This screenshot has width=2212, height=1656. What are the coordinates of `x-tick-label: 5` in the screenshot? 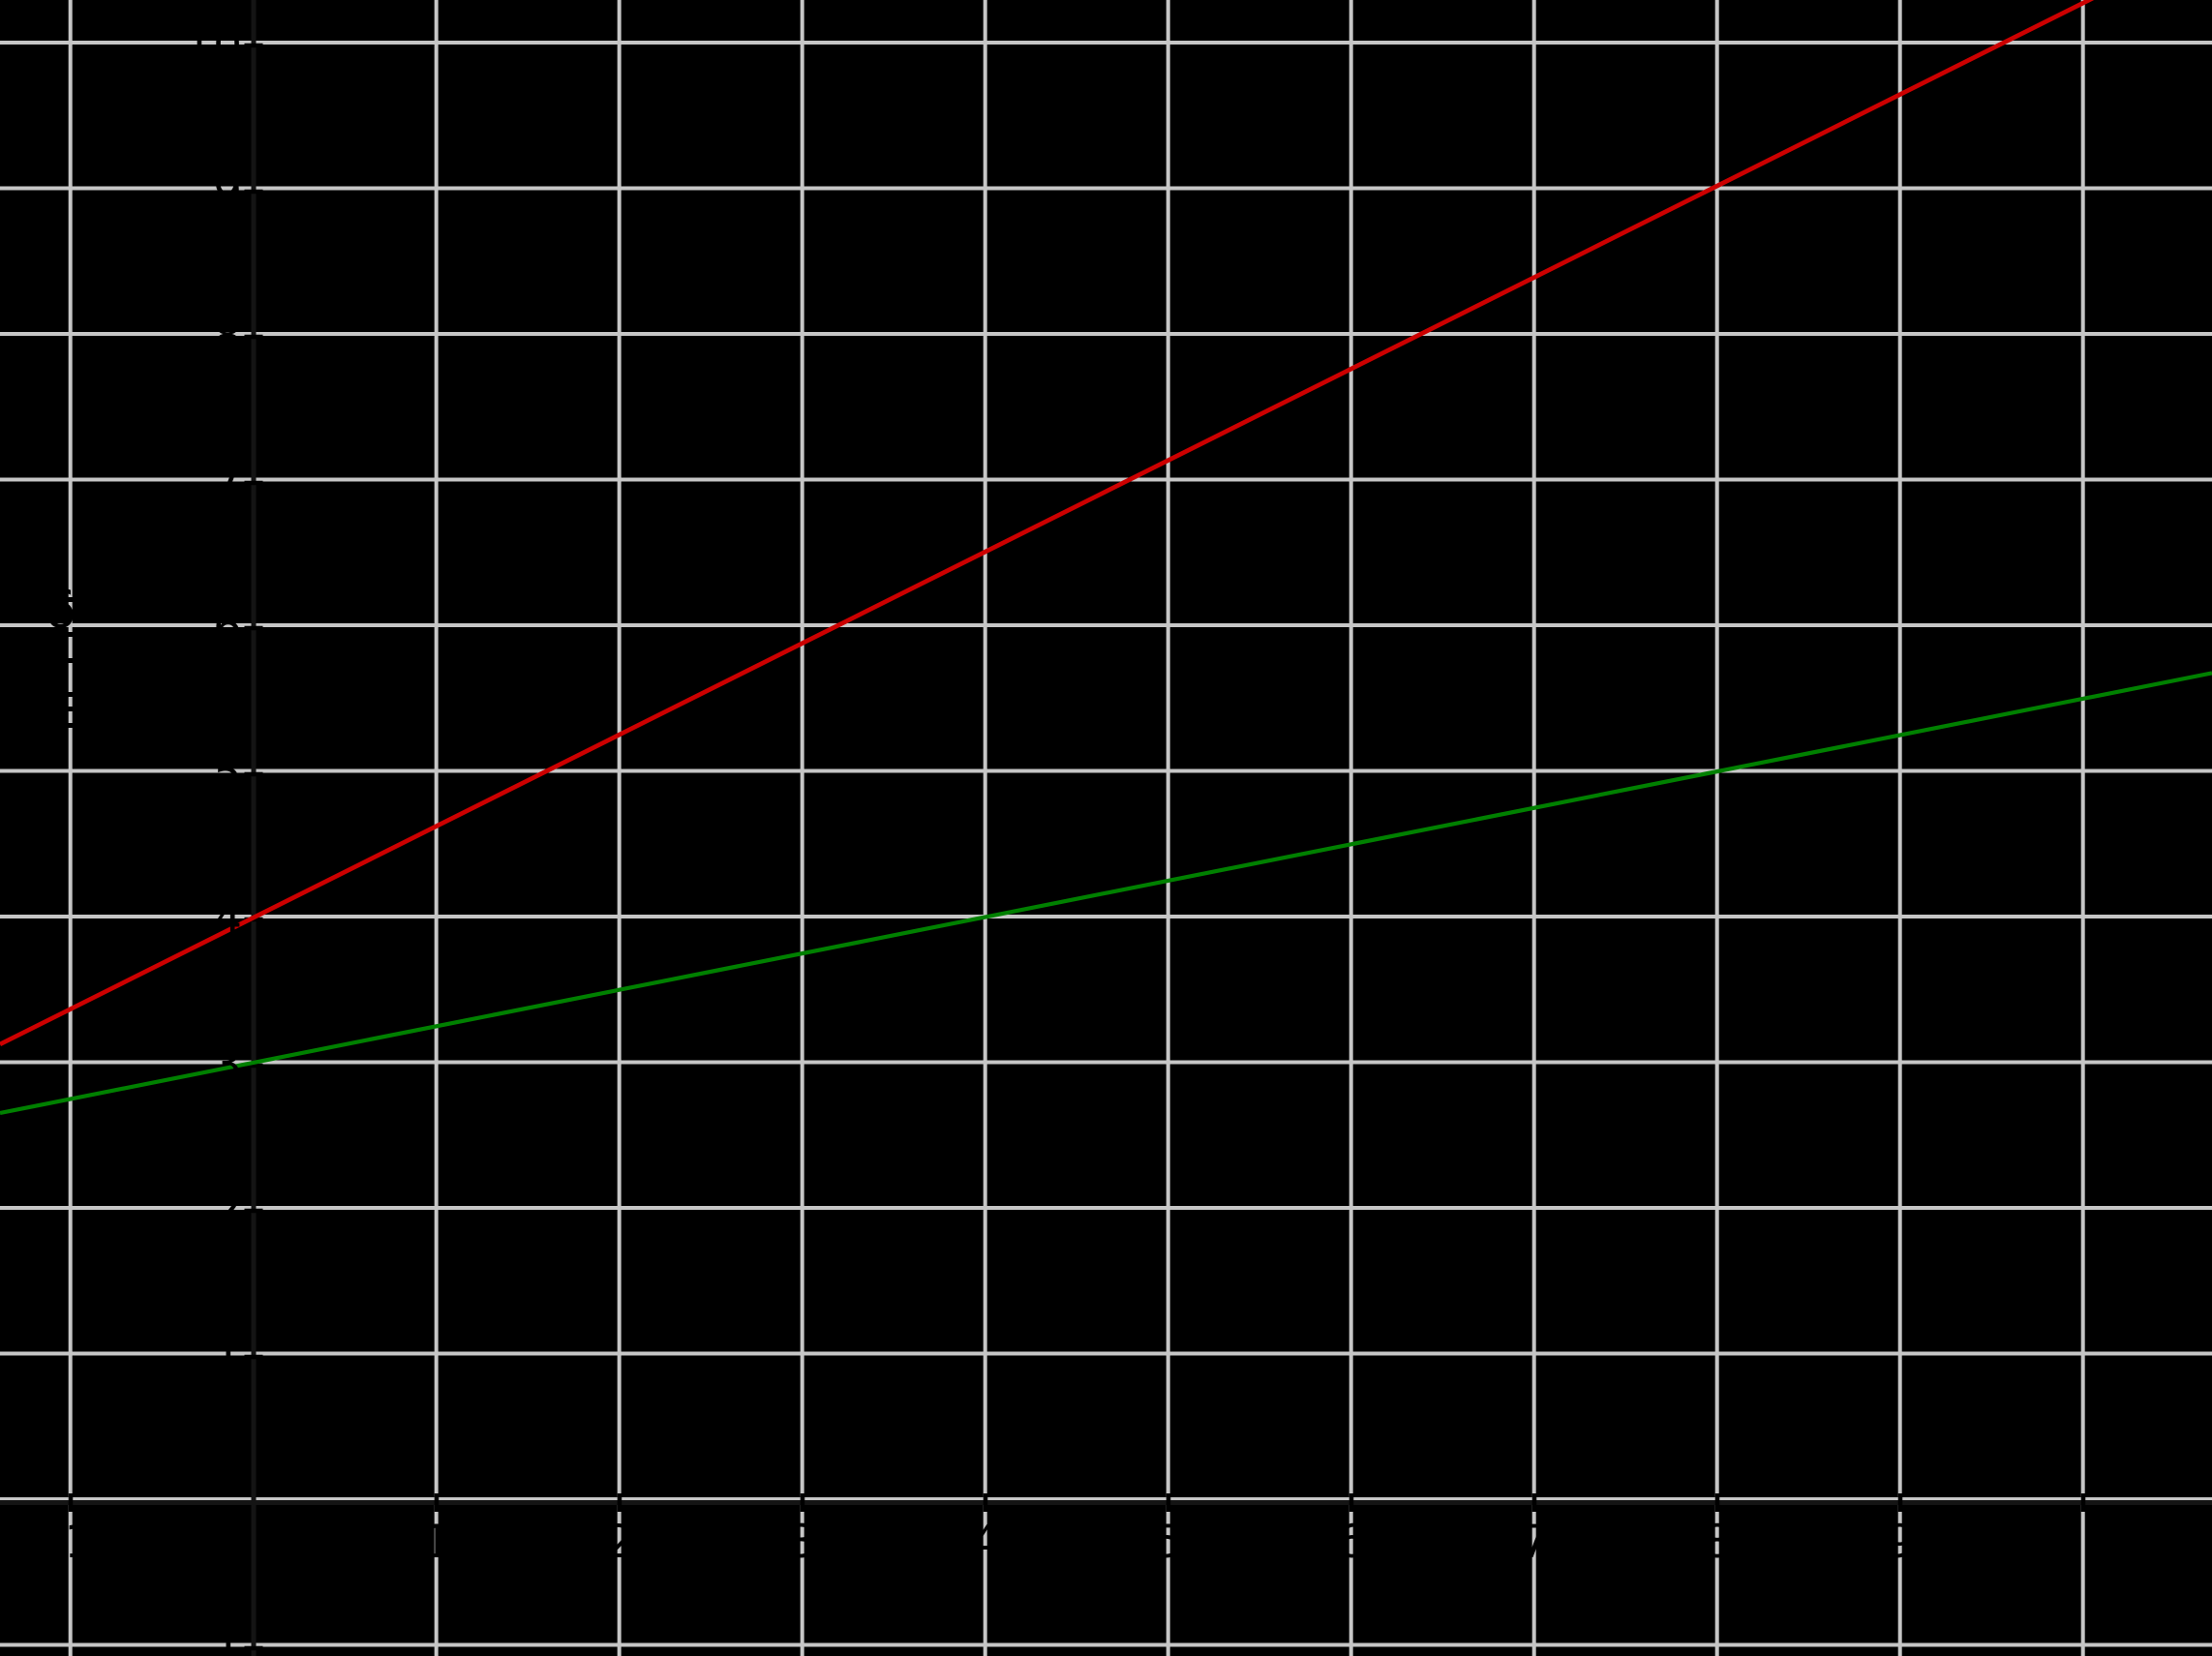 It's located at (1168, 1543).